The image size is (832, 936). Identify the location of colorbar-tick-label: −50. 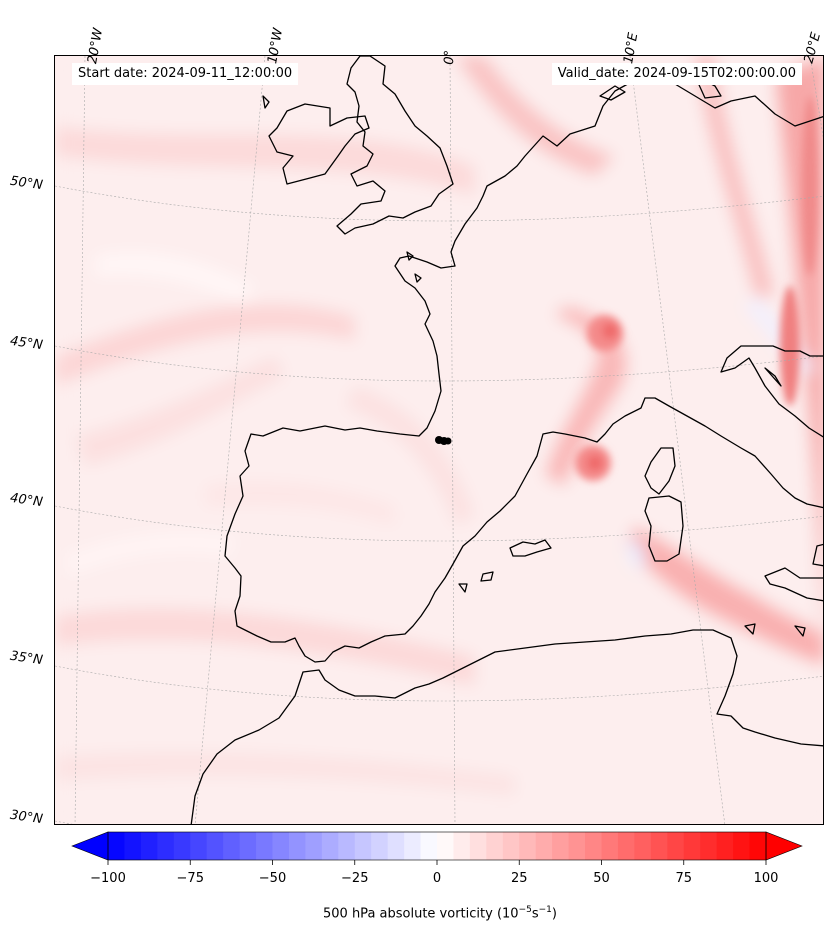
(272, 878).